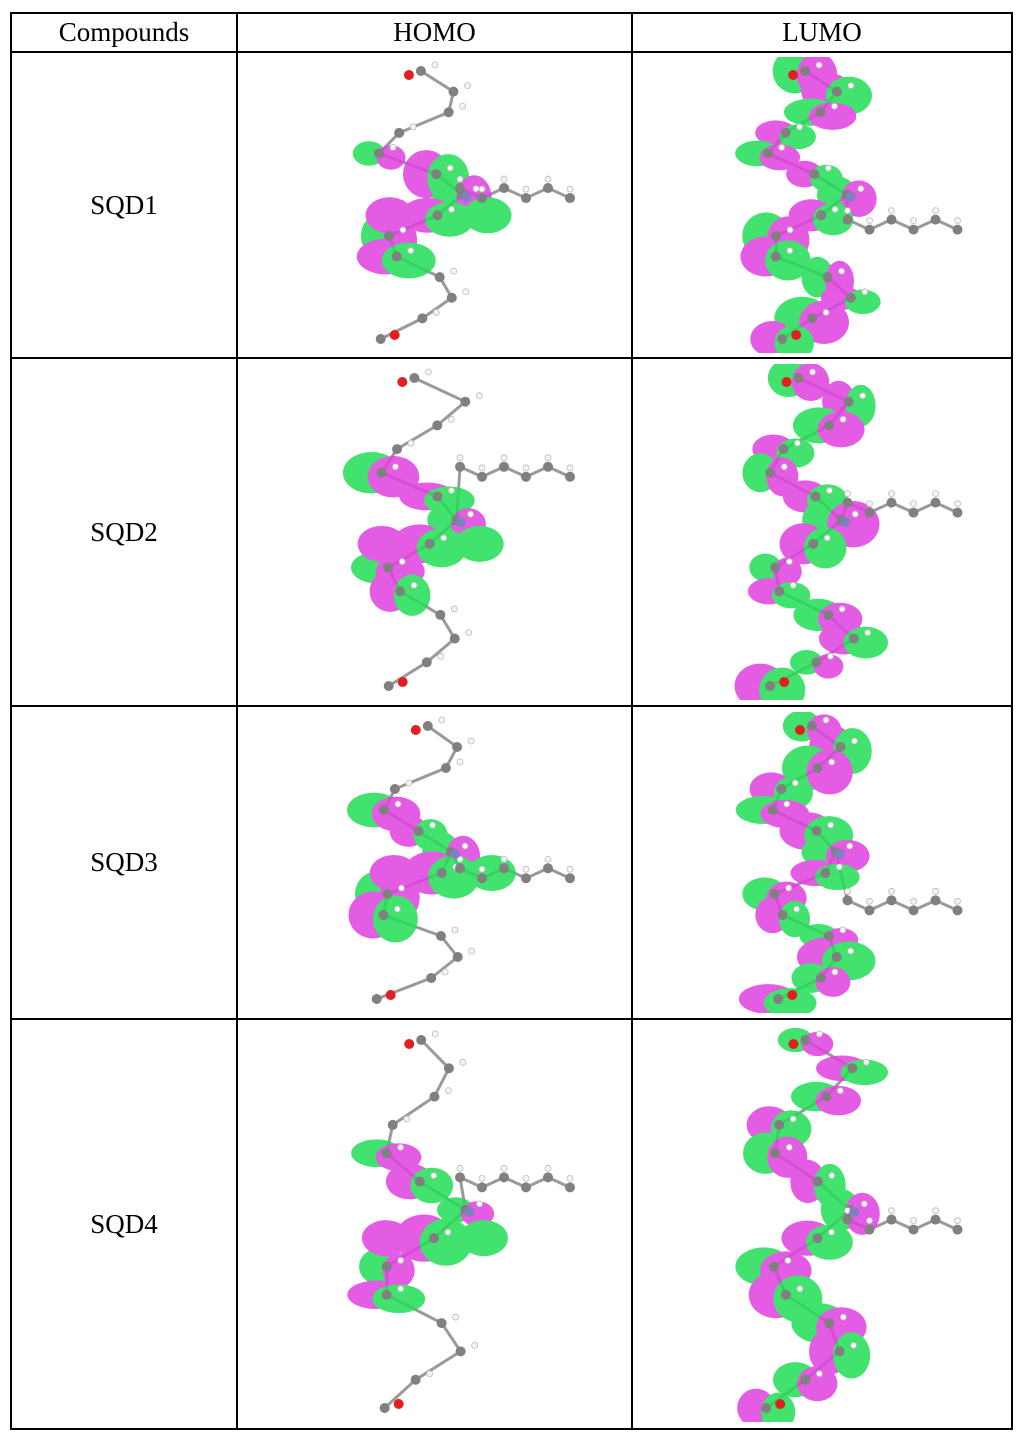 The height and width of the screenshot is (1441, 1024). I want to click on header-lumo: LUMO, so click(822, 32).